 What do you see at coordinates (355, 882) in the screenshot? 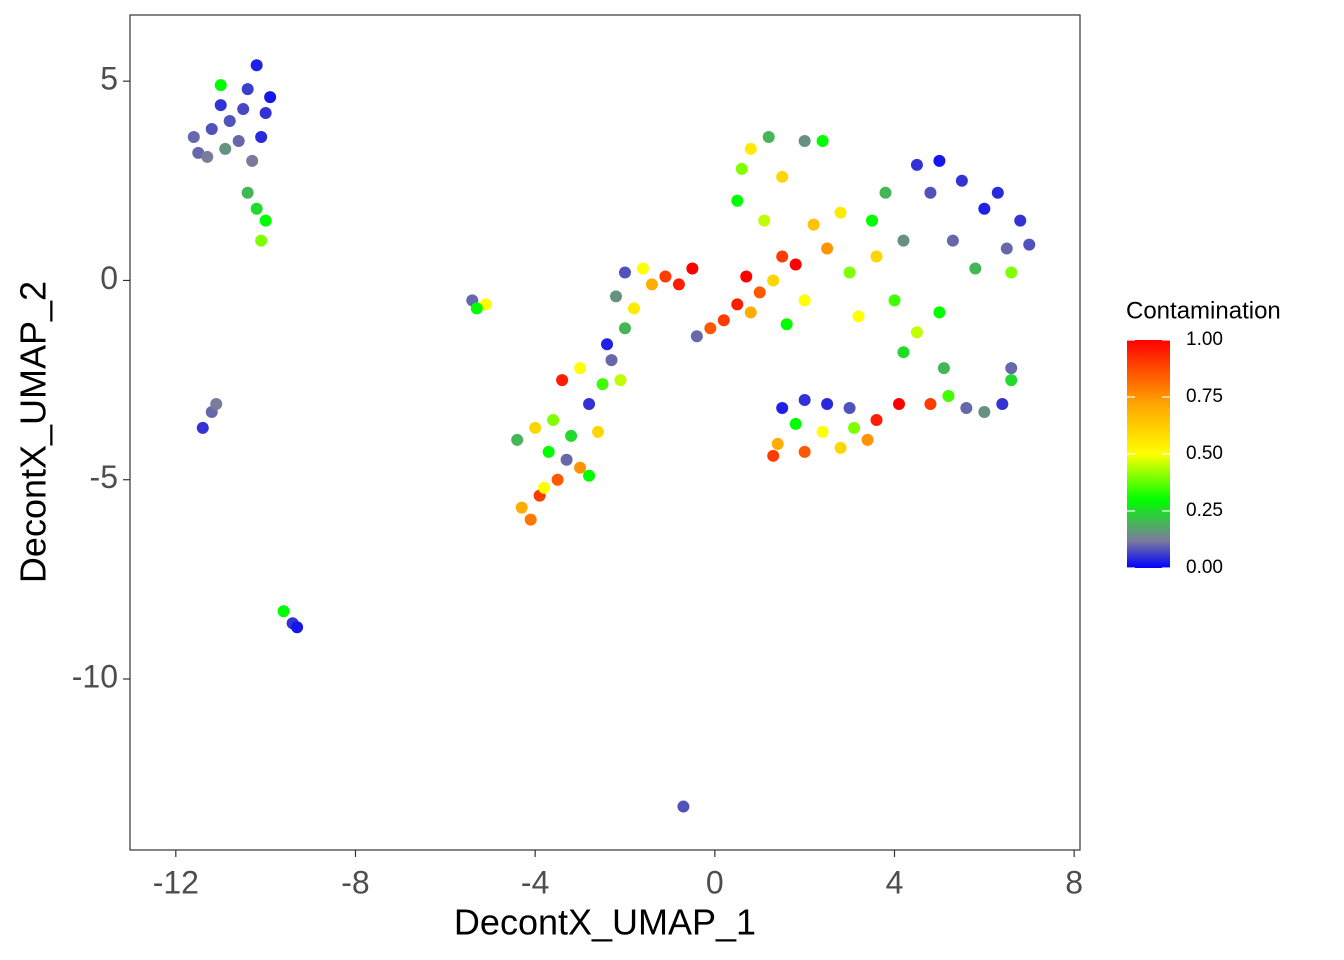
I see `x-tick-label: -8` at bounding box center [355, 882].